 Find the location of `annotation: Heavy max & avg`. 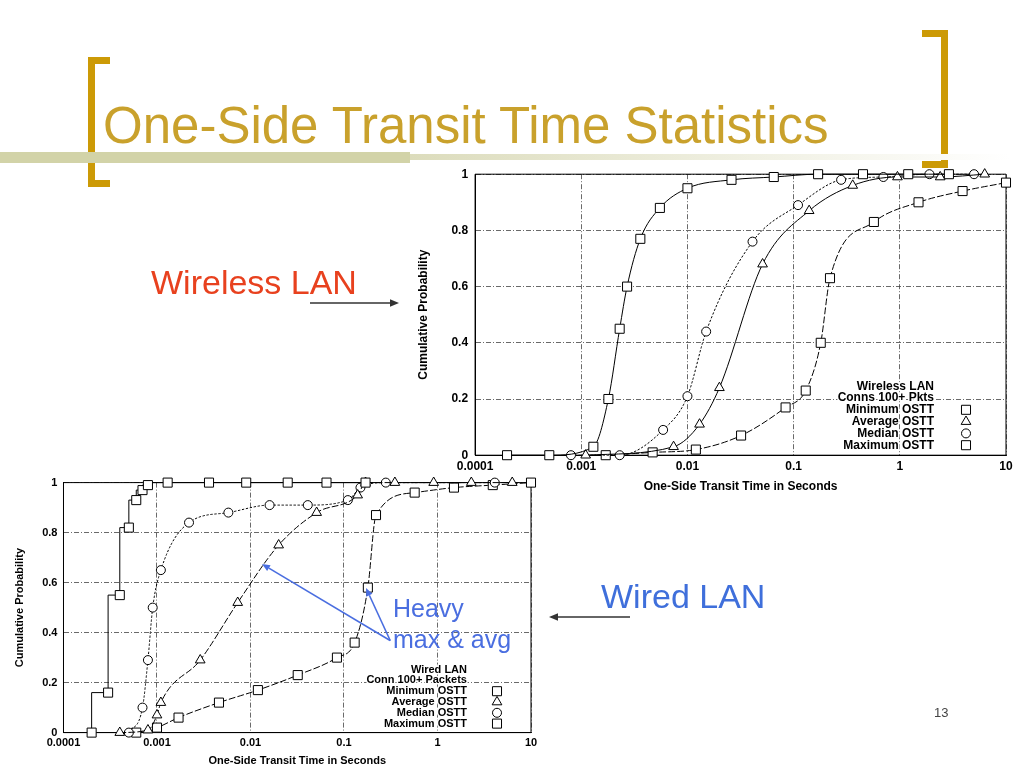

annotation: Heavy max & avg is located at coordinates (452, 624).